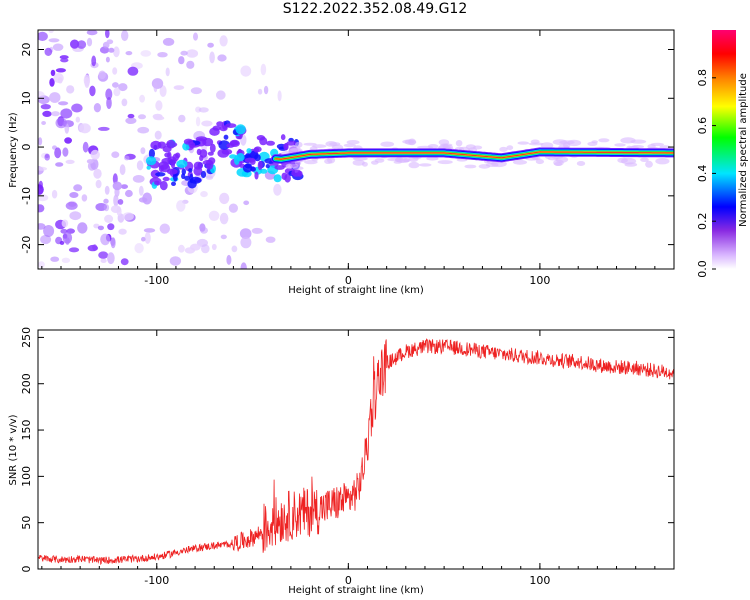  What do you see at coordinates (26, 147) in the screenshot?
I see `spectrogram-y-tick-label: 0` at bounding box center [26, 147].